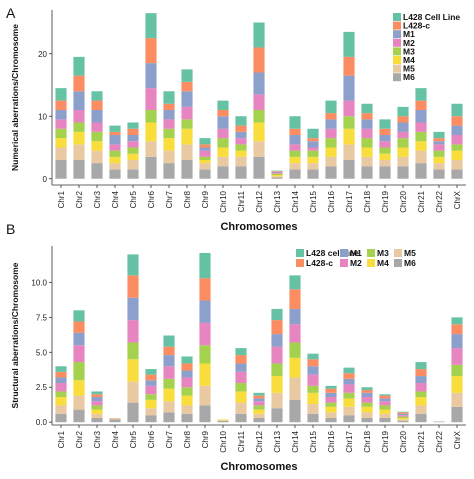 The height and width of the screenshot is (479, 474). What do you see at coordinates (385, 201) in the screenshot?
I see `x-tick-label: Chr19` at bounding box center [385, 201].